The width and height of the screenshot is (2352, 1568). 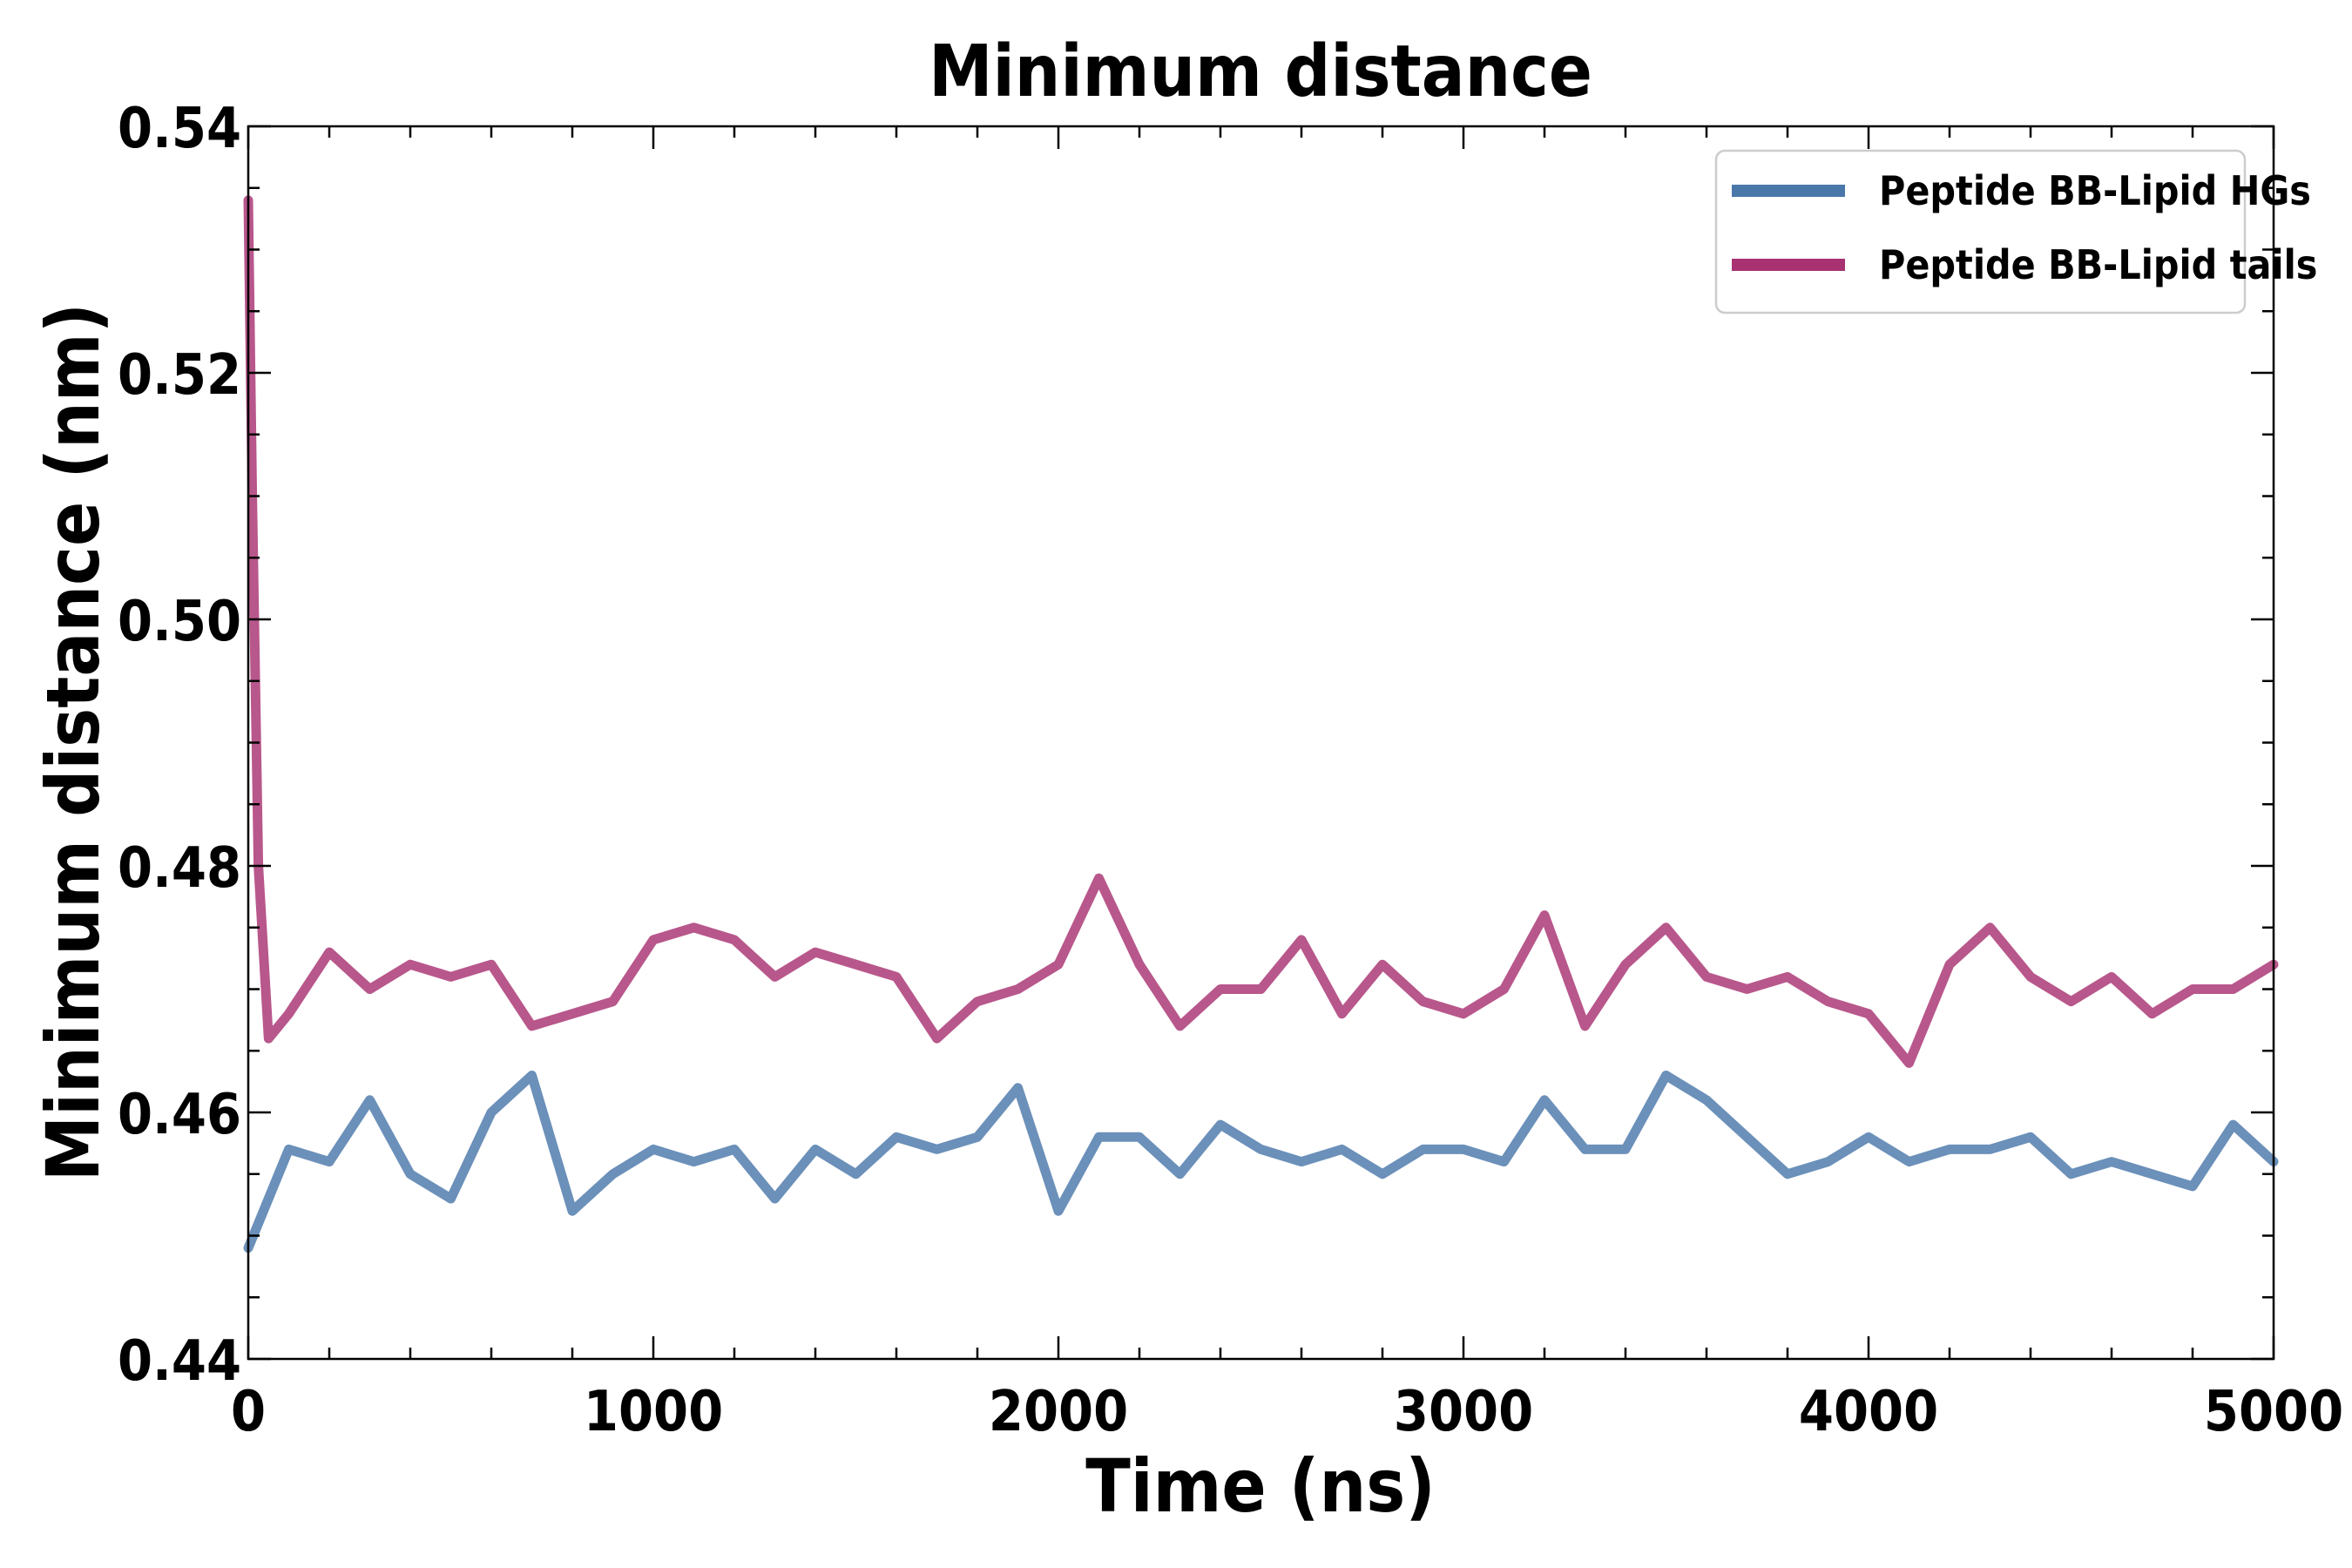 I want to click on x-tick-label: 5000, so click(x=2273, y=1412).